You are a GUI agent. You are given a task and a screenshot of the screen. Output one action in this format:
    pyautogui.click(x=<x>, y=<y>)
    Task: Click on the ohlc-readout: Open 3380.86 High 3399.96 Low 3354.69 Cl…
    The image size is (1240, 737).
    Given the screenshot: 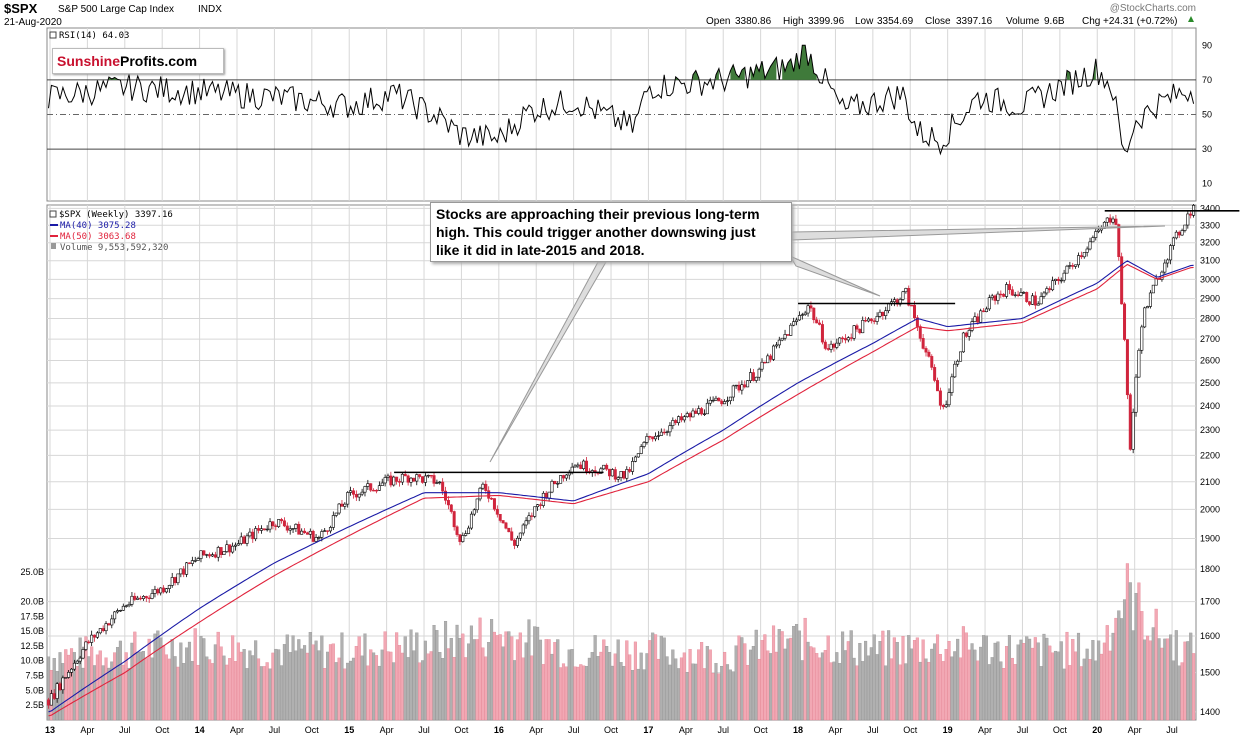 What is the action you would take?
    pyautogui.click(x=942, y=21)
    